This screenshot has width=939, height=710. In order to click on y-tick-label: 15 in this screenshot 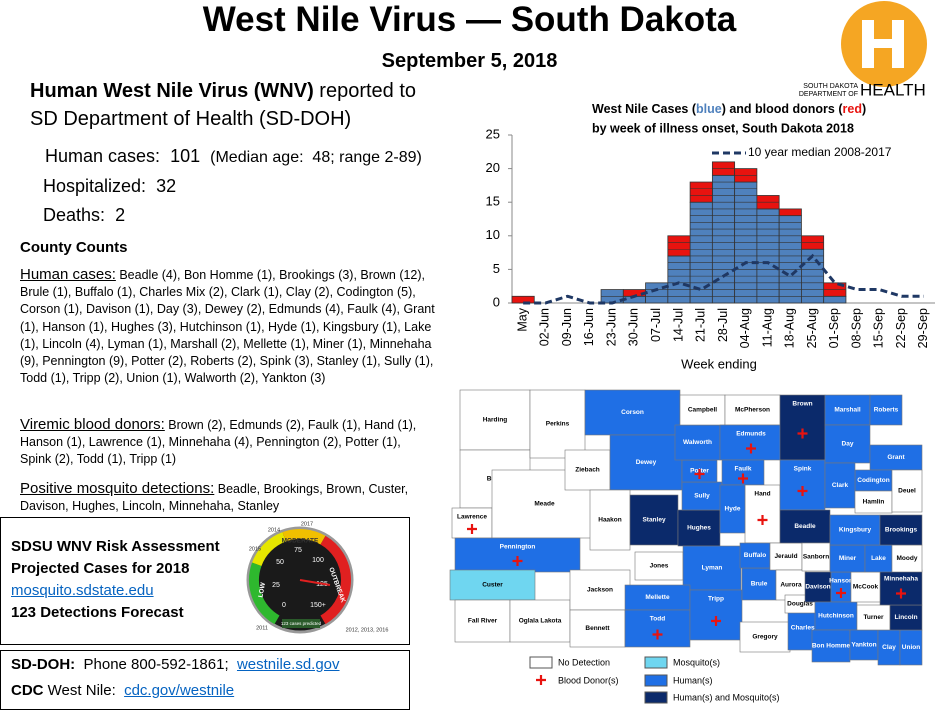, I will do `click(493, 201)`.